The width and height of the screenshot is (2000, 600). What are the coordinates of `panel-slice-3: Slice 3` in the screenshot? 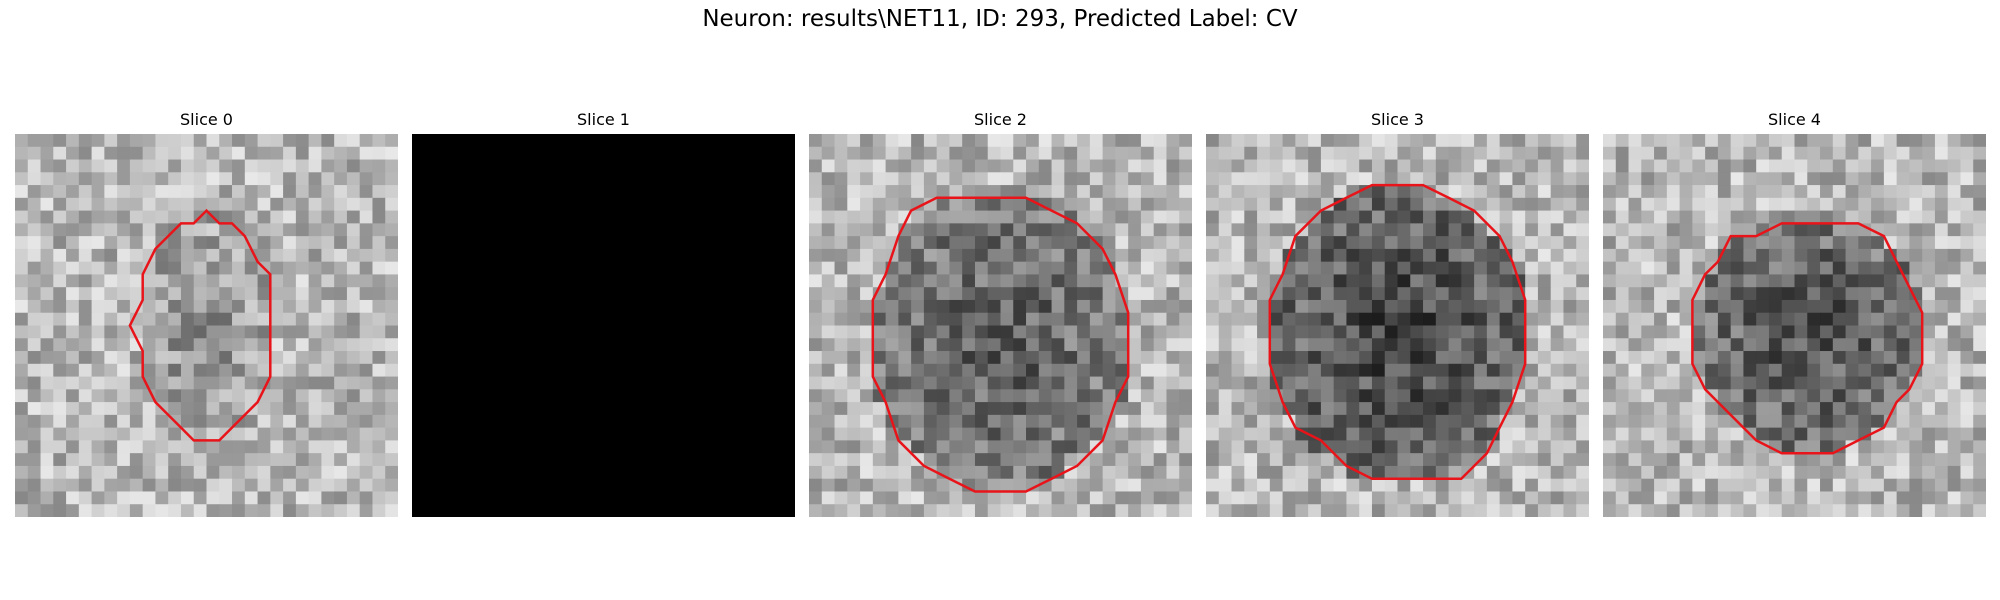 It's located at (1397, 312).